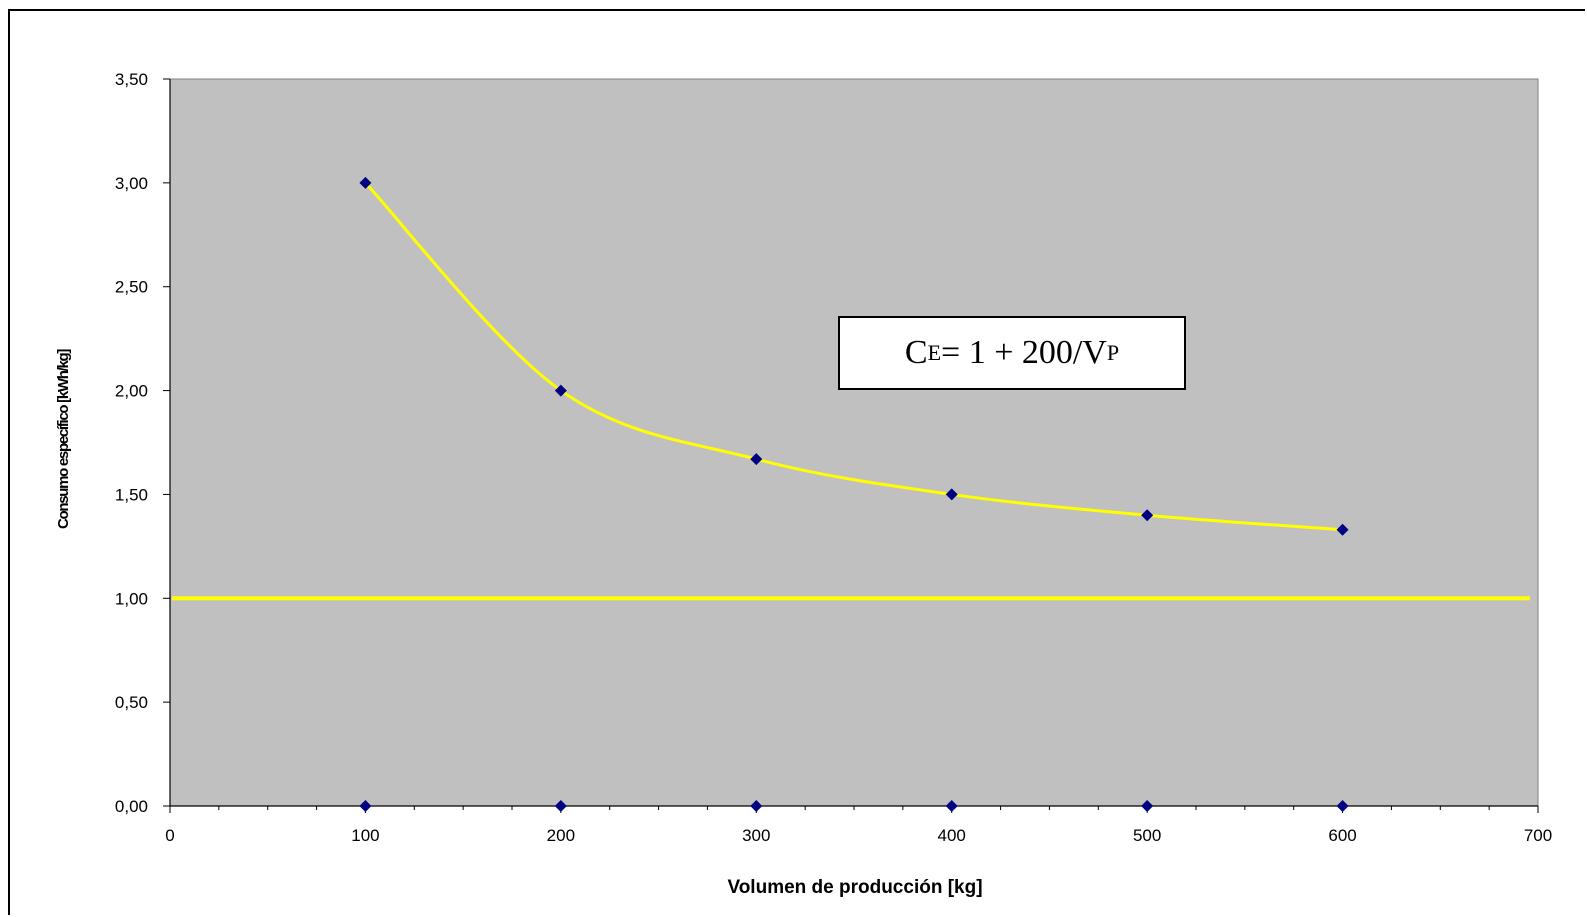 The width and height of the screenshot is (1587, 917). Describe the element at coordinates (1538, 835) in the screenshot. I see `x-tick-label: 700` at that location.